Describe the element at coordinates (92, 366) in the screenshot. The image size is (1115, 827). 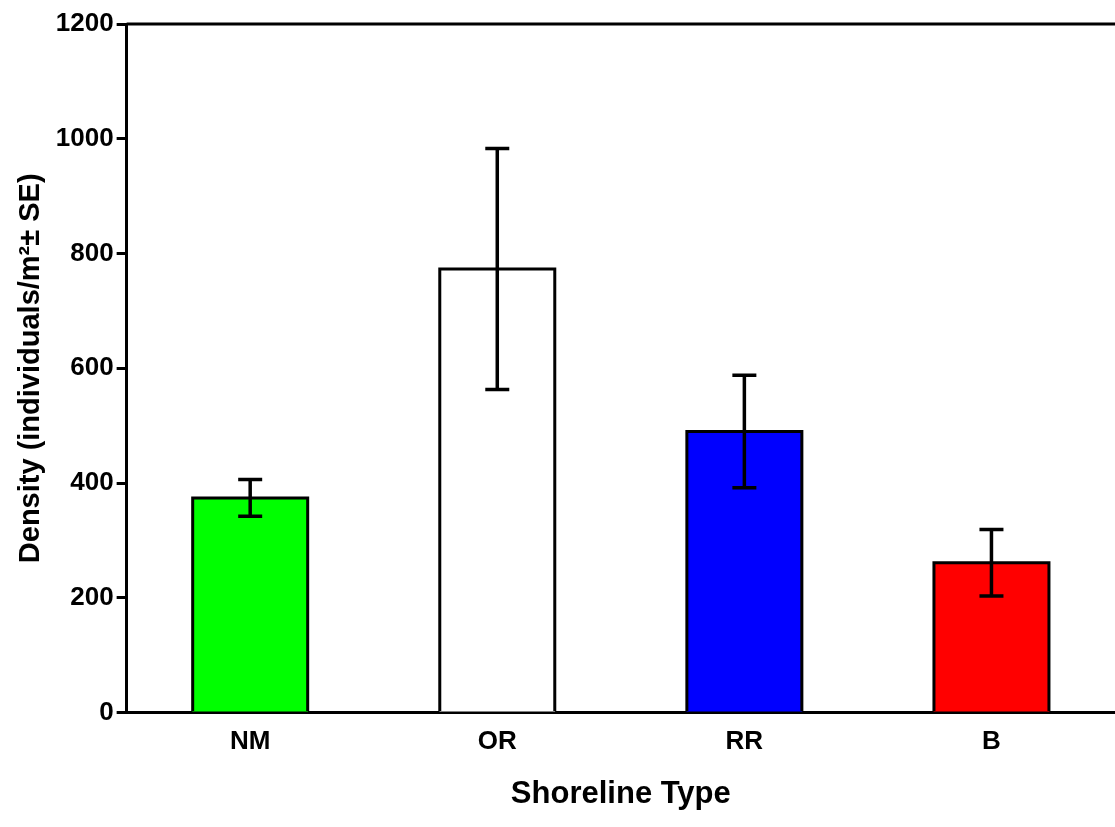
I see `y-tick-label: 600` at that location.